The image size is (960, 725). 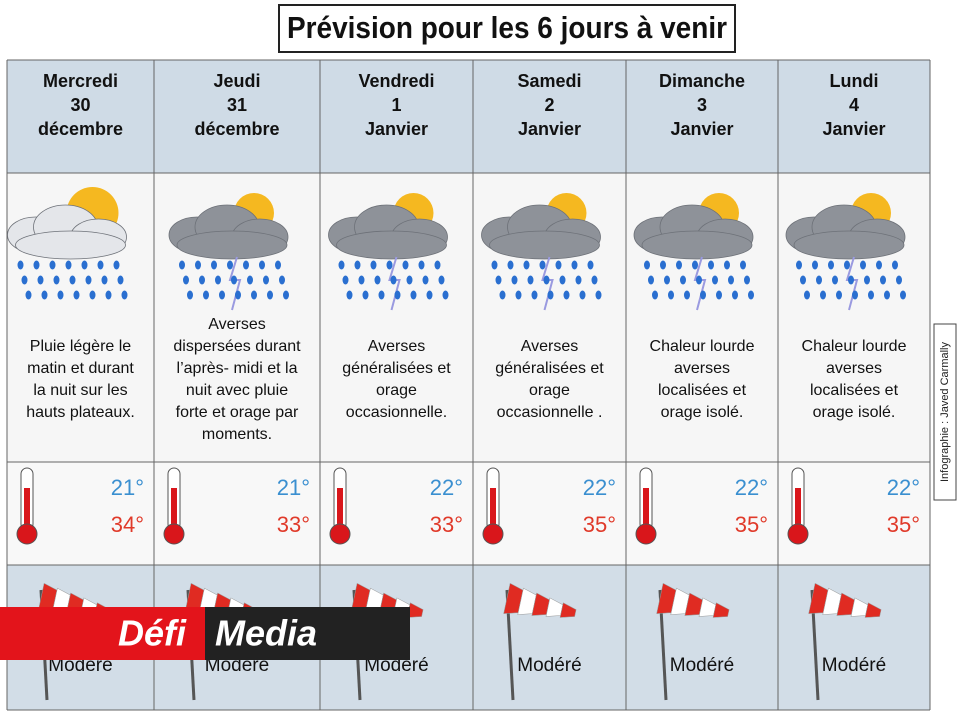 What do you see at coordinates (549, 368) in the screenshot?
I see `forecast-text: généralisées et` at bounding box center [549, 368].